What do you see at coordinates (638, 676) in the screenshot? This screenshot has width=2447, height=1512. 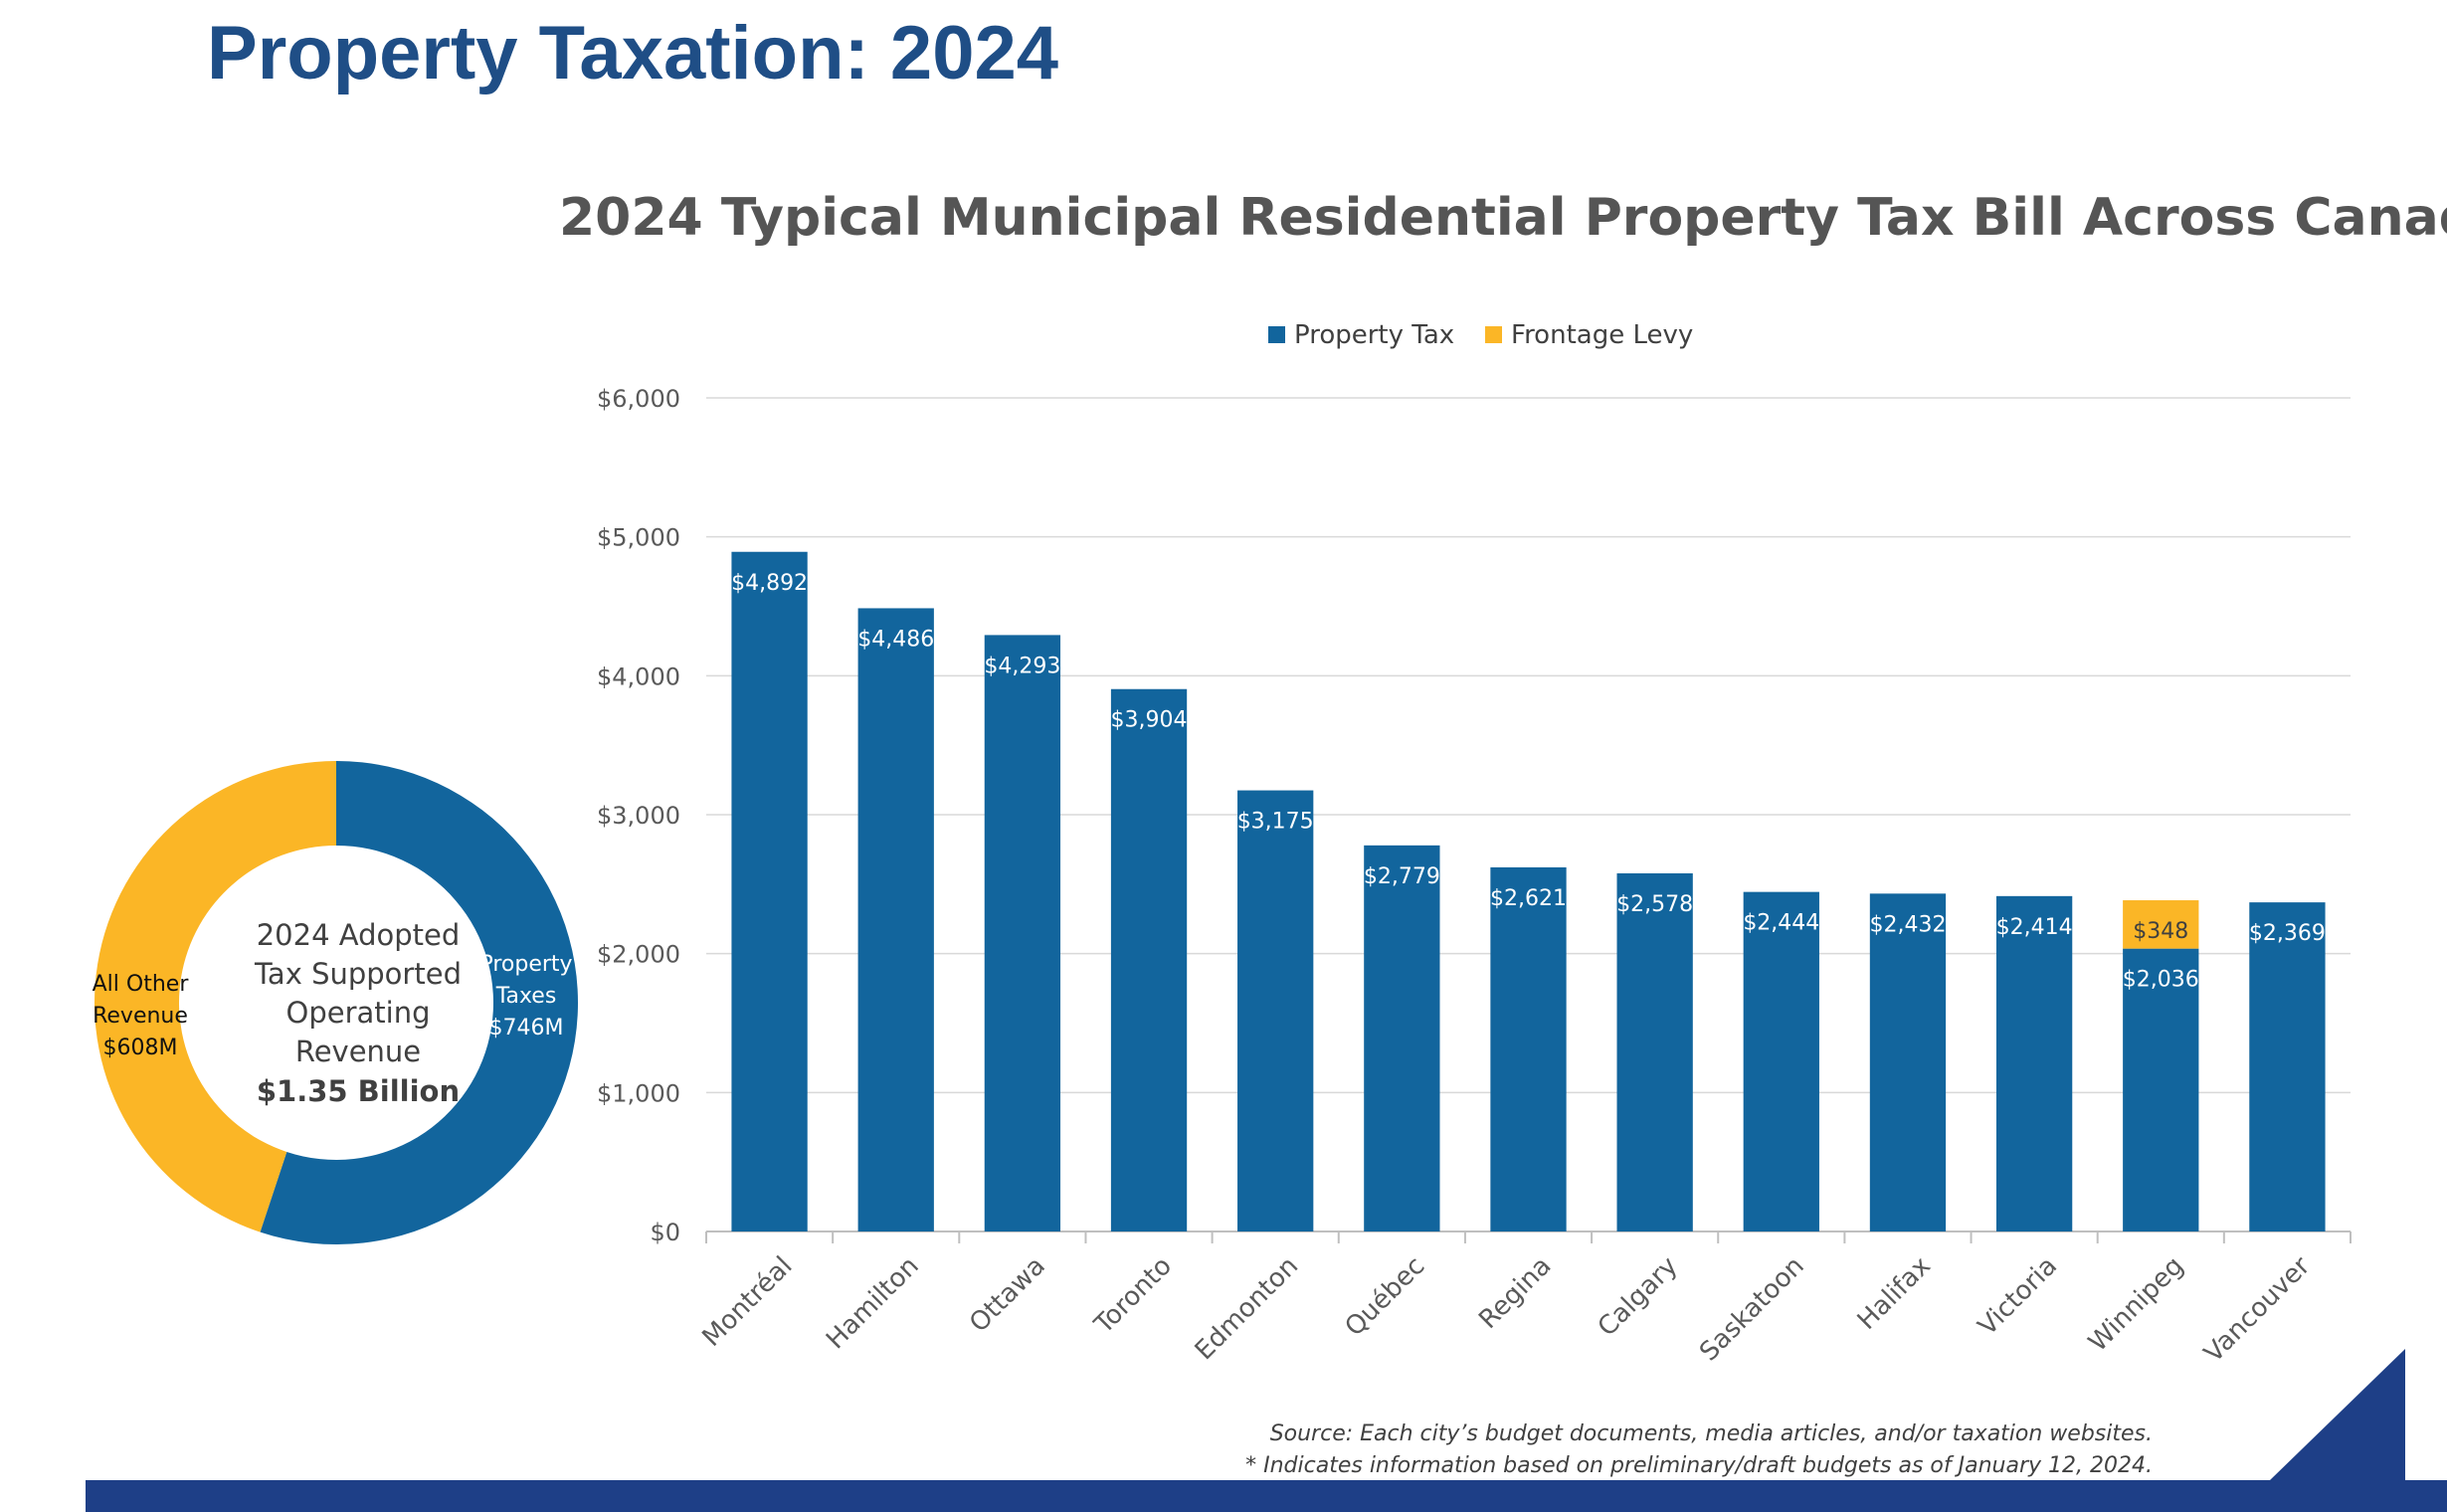 I see `y-tick-label: $4,000` at bounding box center [638, 676].